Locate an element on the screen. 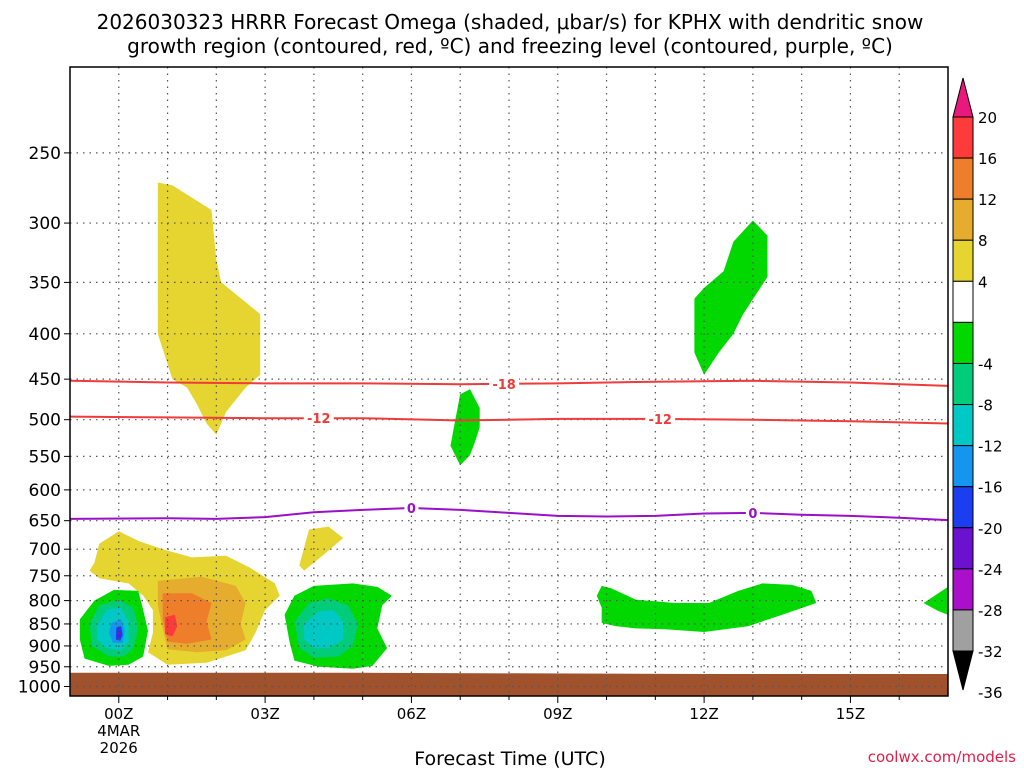 The width and height of the screenshot is (1024, 768). colorbar-label-7: -12 is located at coordinates (990, 447).